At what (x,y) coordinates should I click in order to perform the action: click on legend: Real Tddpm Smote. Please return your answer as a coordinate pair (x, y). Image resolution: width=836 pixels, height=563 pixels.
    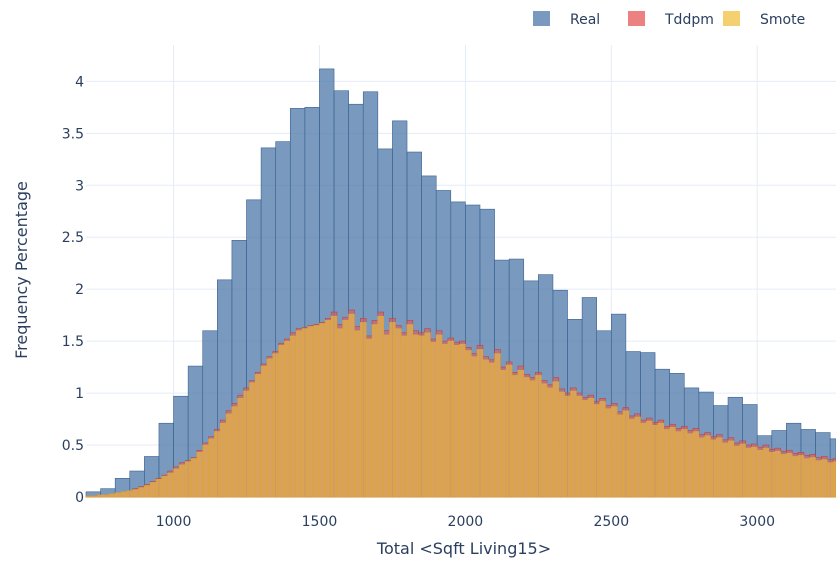
    Looking at the image, I should click on (669, 19).